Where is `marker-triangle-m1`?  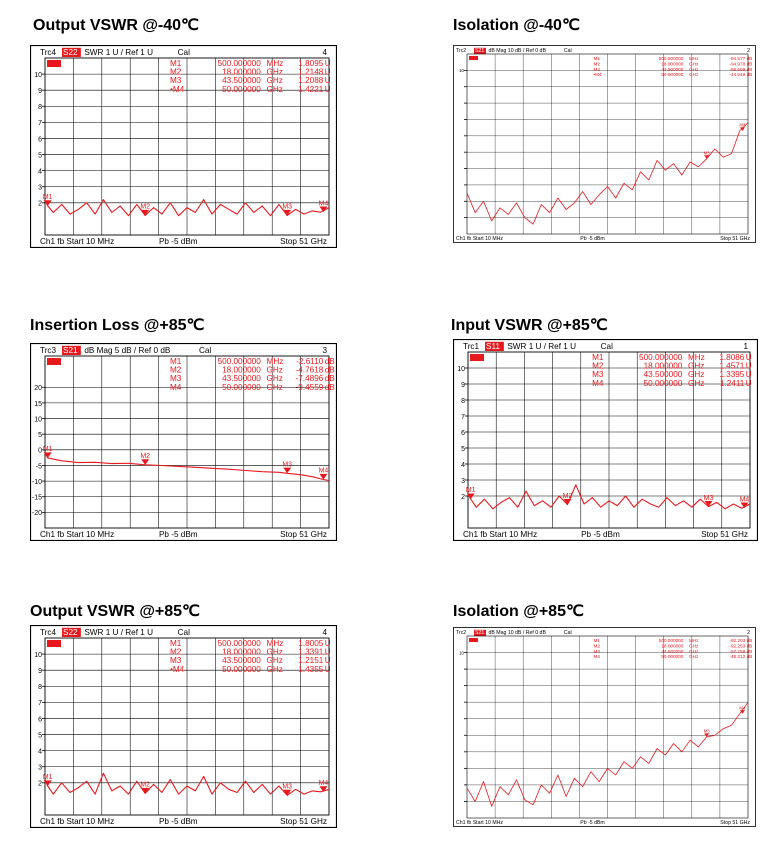
marker-triangle-m1 is located at coordinates (470, 496).